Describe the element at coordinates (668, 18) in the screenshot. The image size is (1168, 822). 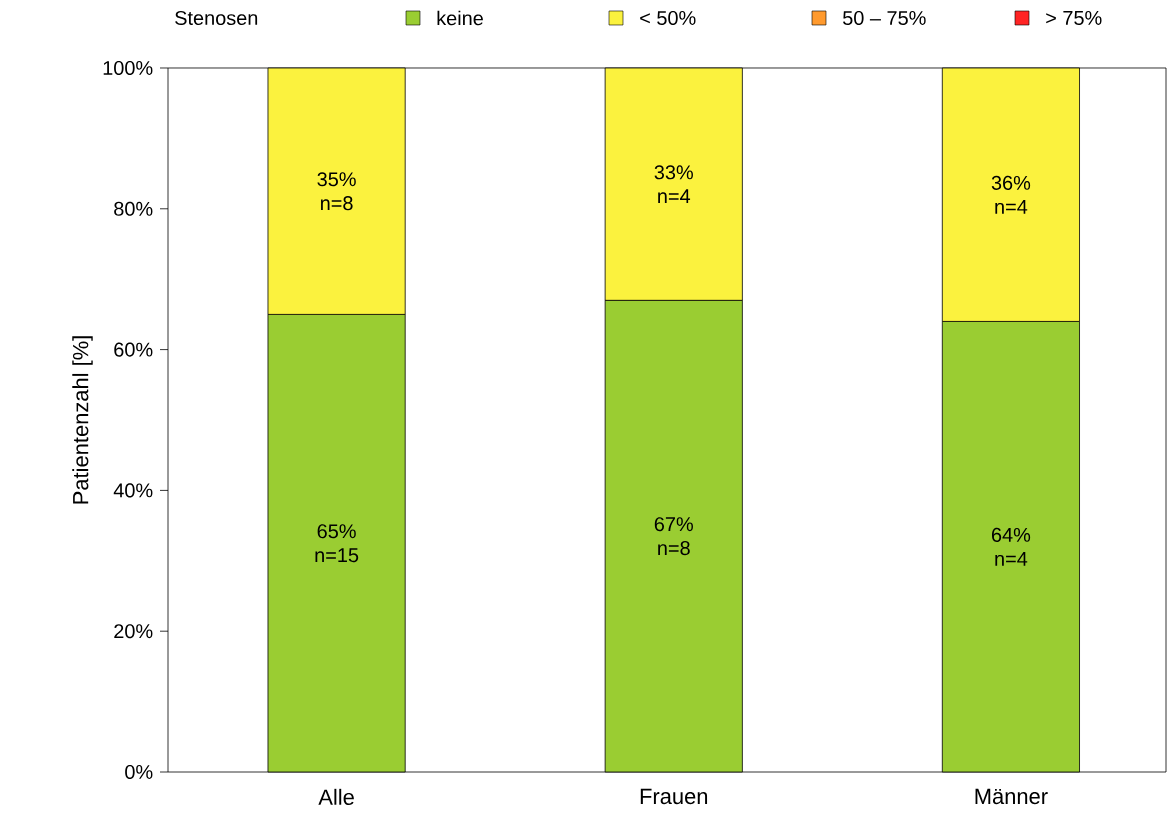
I see `legend-label: < 50%` at that location.